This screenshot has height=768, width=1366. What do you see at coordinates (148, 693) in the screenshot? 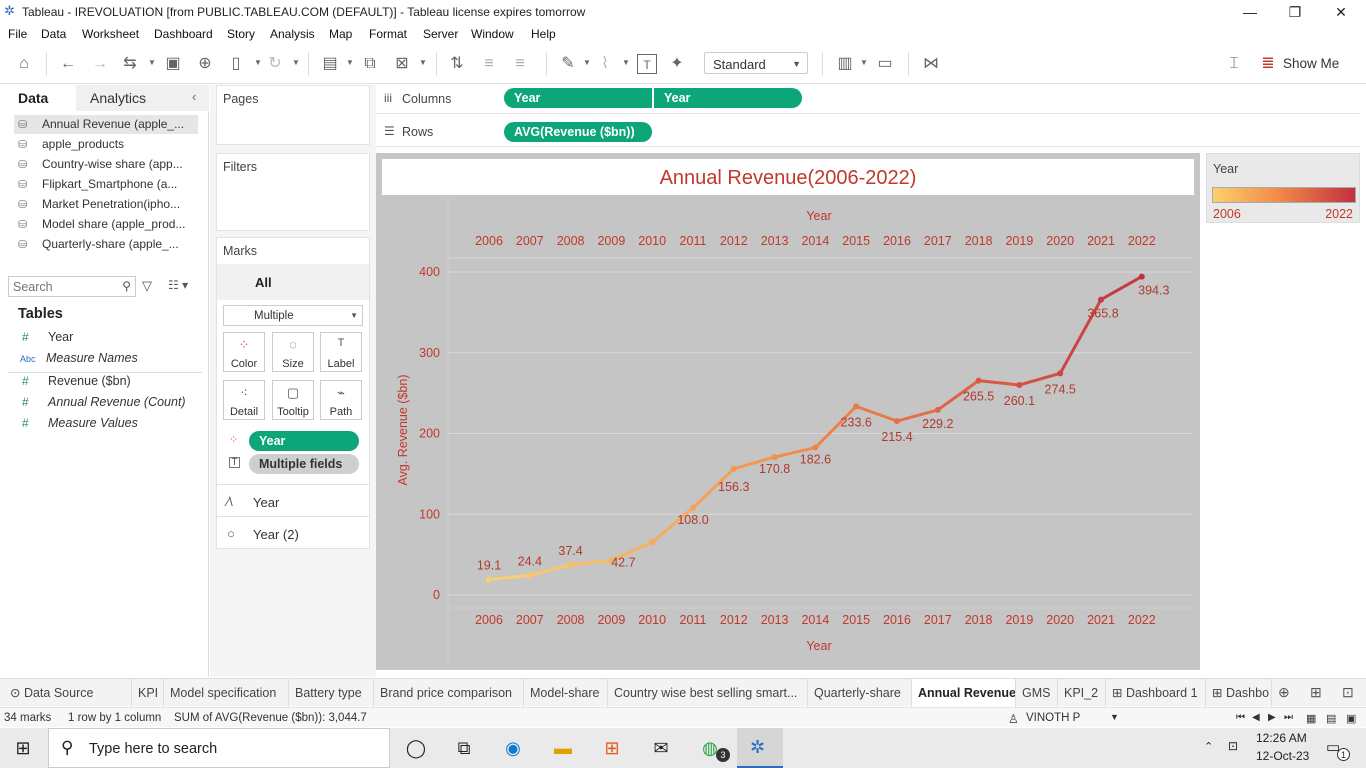
I see `tab-kpi: KPI` at bounding box center [148, 693].